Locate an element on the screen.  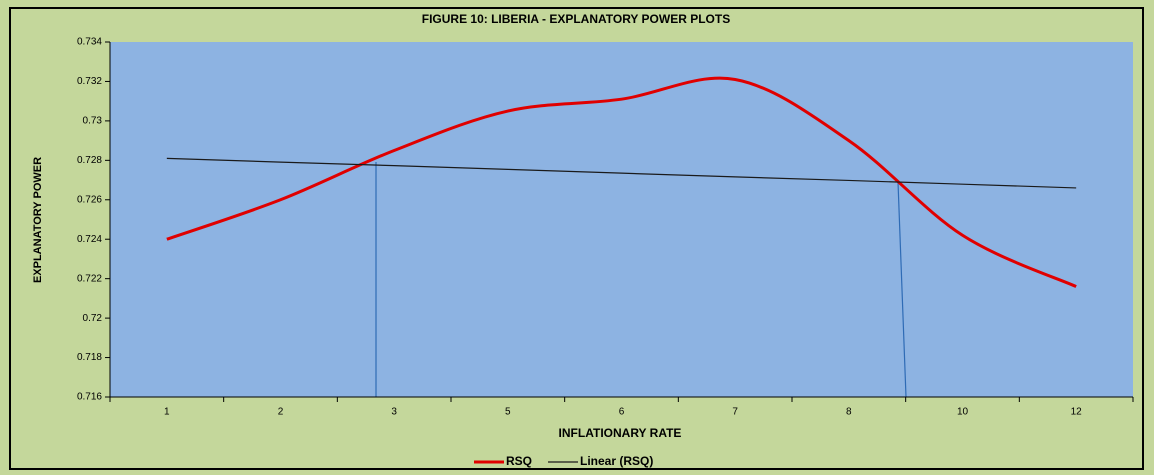
y-tick-label: 0.732 is located at coordinates (89, 81).